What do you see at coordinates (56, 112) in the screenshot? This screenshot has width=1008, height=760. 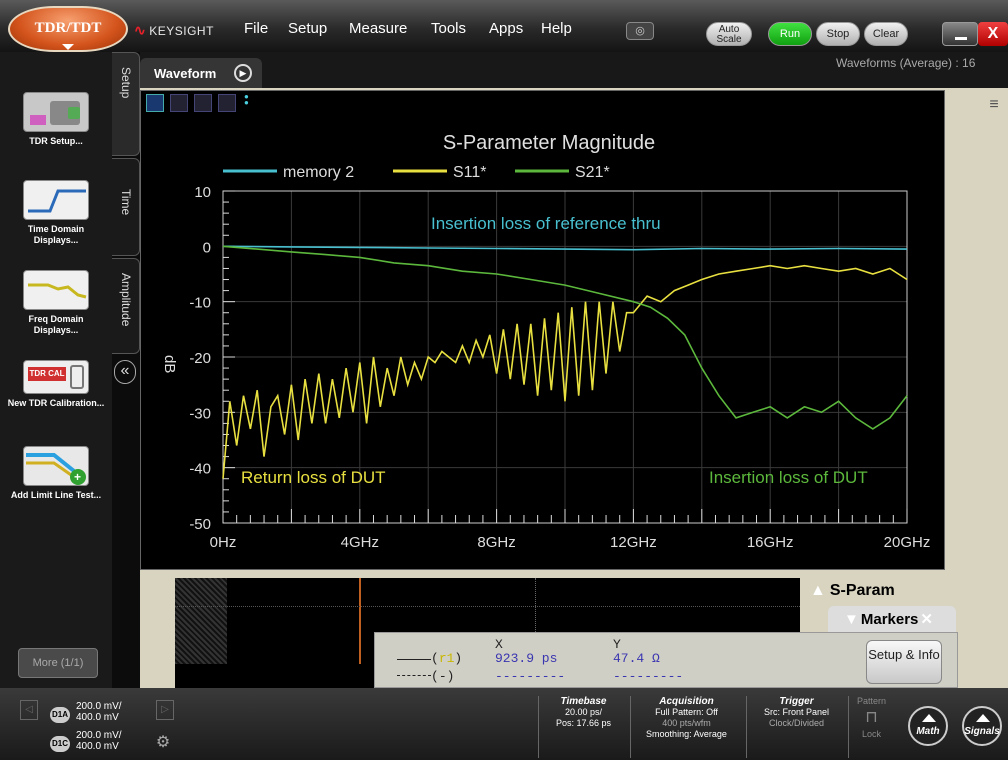 I see `tdr-setup-icon` at bounding box center [56, 112].